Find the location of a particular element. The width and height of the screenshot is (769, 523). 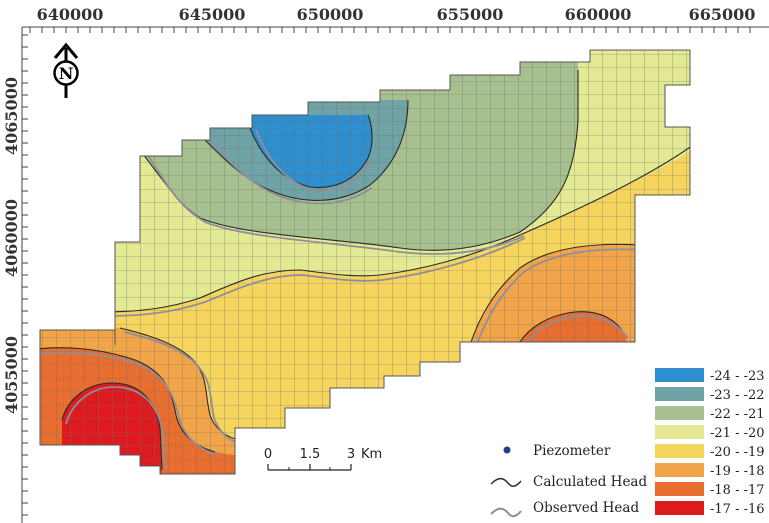

north-arrow-icon: N is located at coordinates (66, 70).